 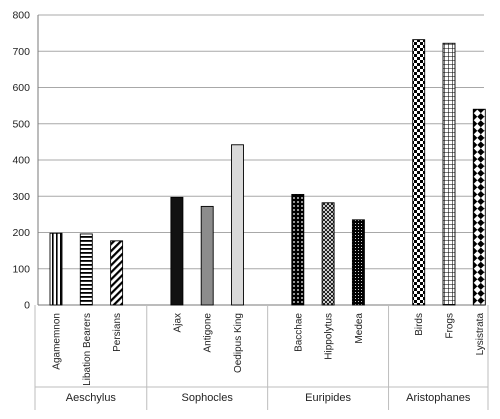 What do you see at coordinates (208, 398) in the screenshot?
I see `group-label: Sophocles` at bounding box center [208, 398].